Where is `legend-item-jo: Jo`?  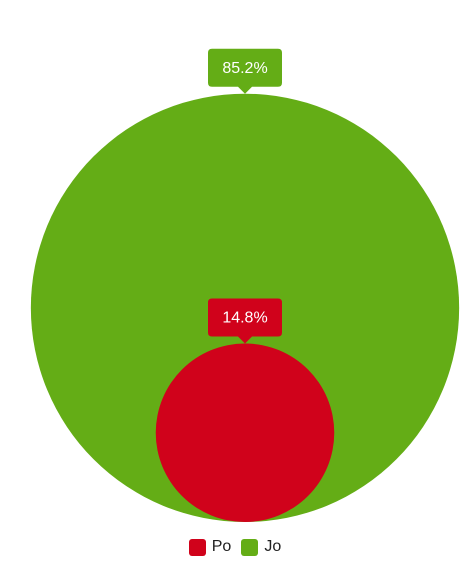
legend-item-jo: Jo is located at coordinates (261, 547).